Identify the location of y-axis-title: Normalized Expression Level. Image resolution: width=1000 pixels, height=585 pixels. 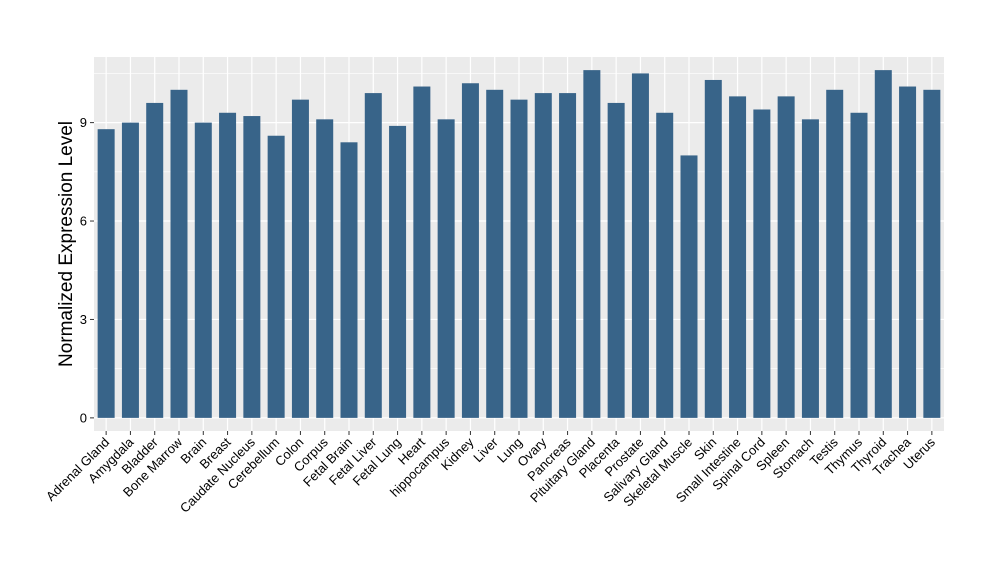
(66, 244).